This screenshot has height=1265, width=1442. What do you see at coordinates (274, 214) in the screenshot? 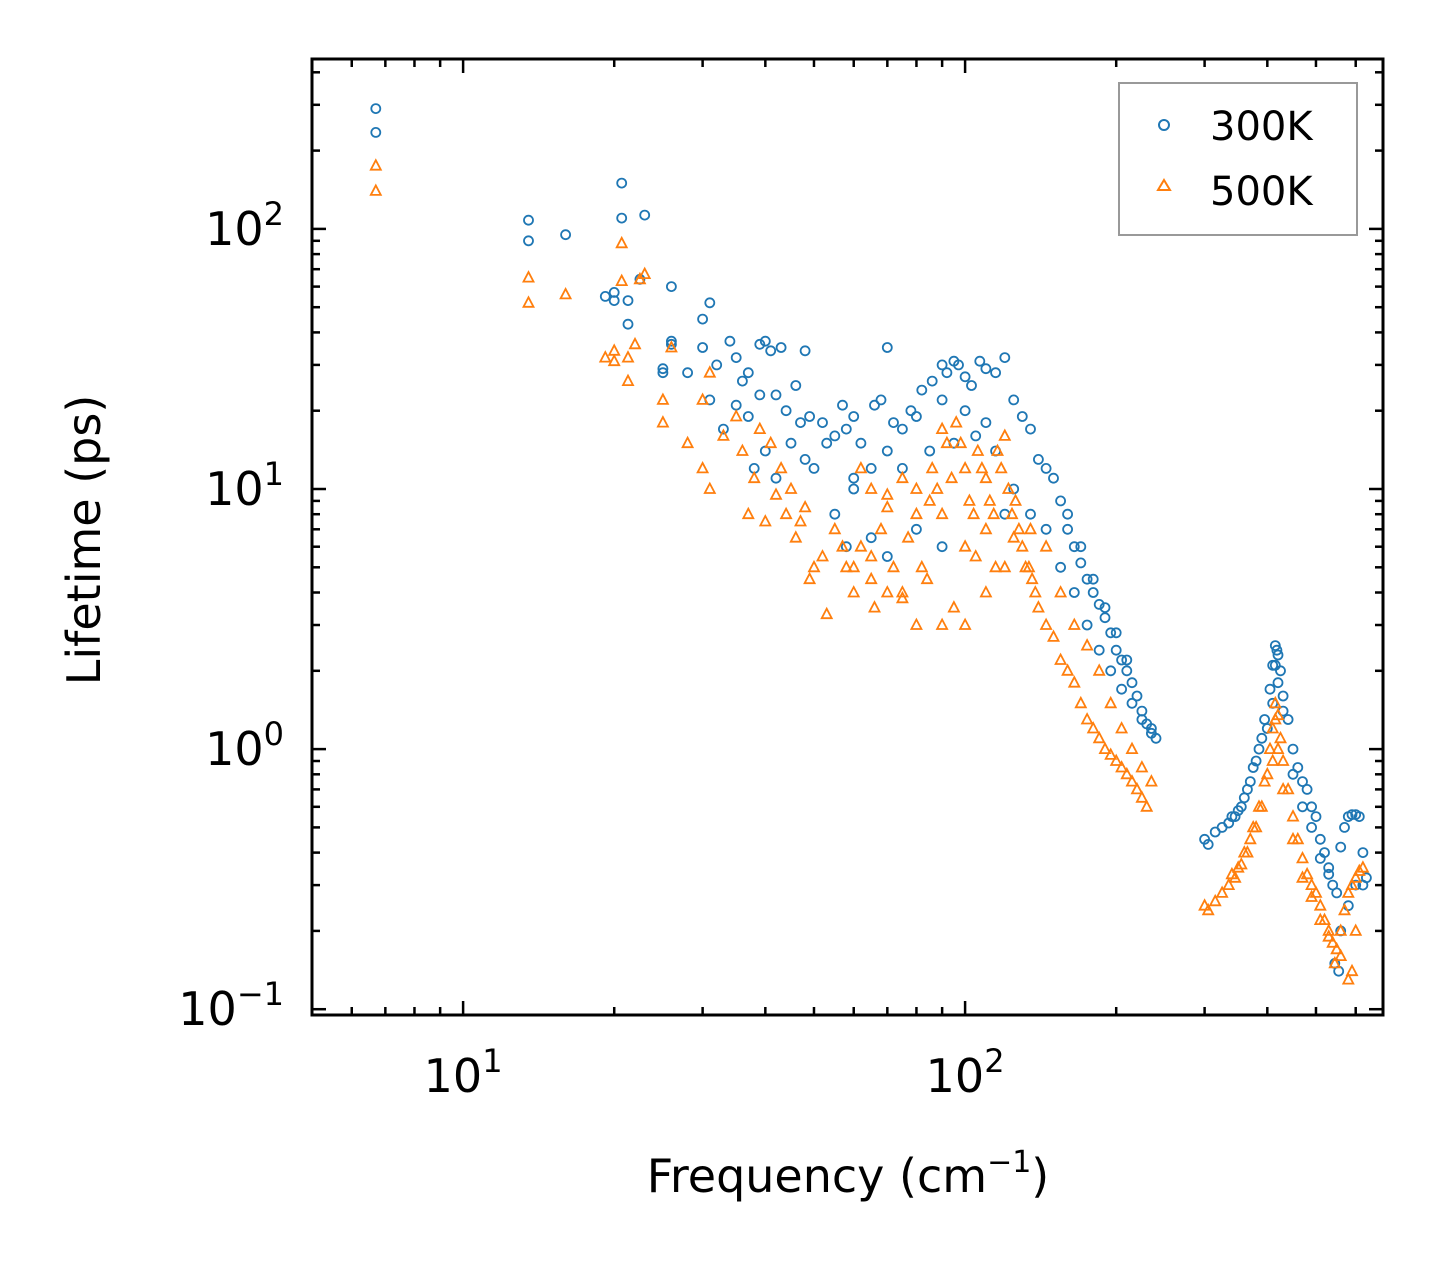
I see `y-tick-label-exp: 2` at bounding box center [274, 214].